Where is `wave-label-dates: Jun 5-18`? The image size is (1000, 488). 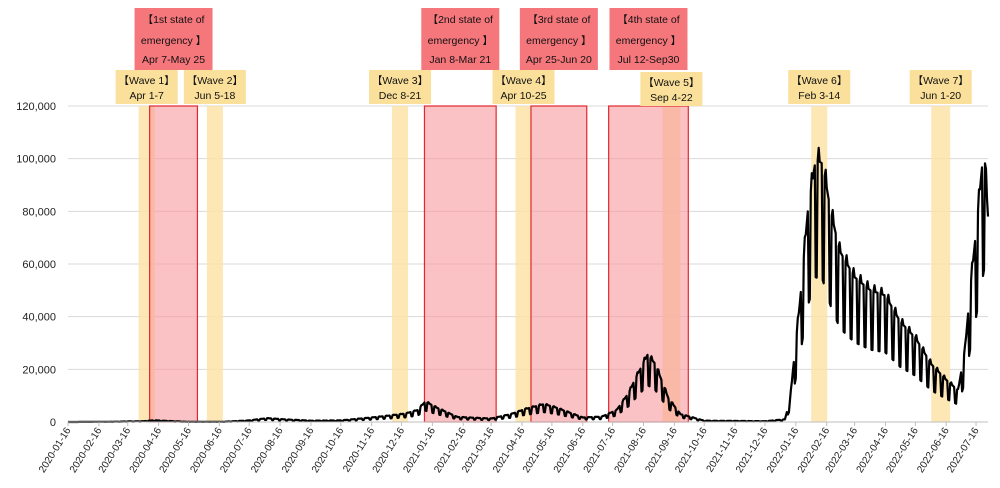 wave-label-dates: Jun 5-18 is located at coordinates (214, 96).